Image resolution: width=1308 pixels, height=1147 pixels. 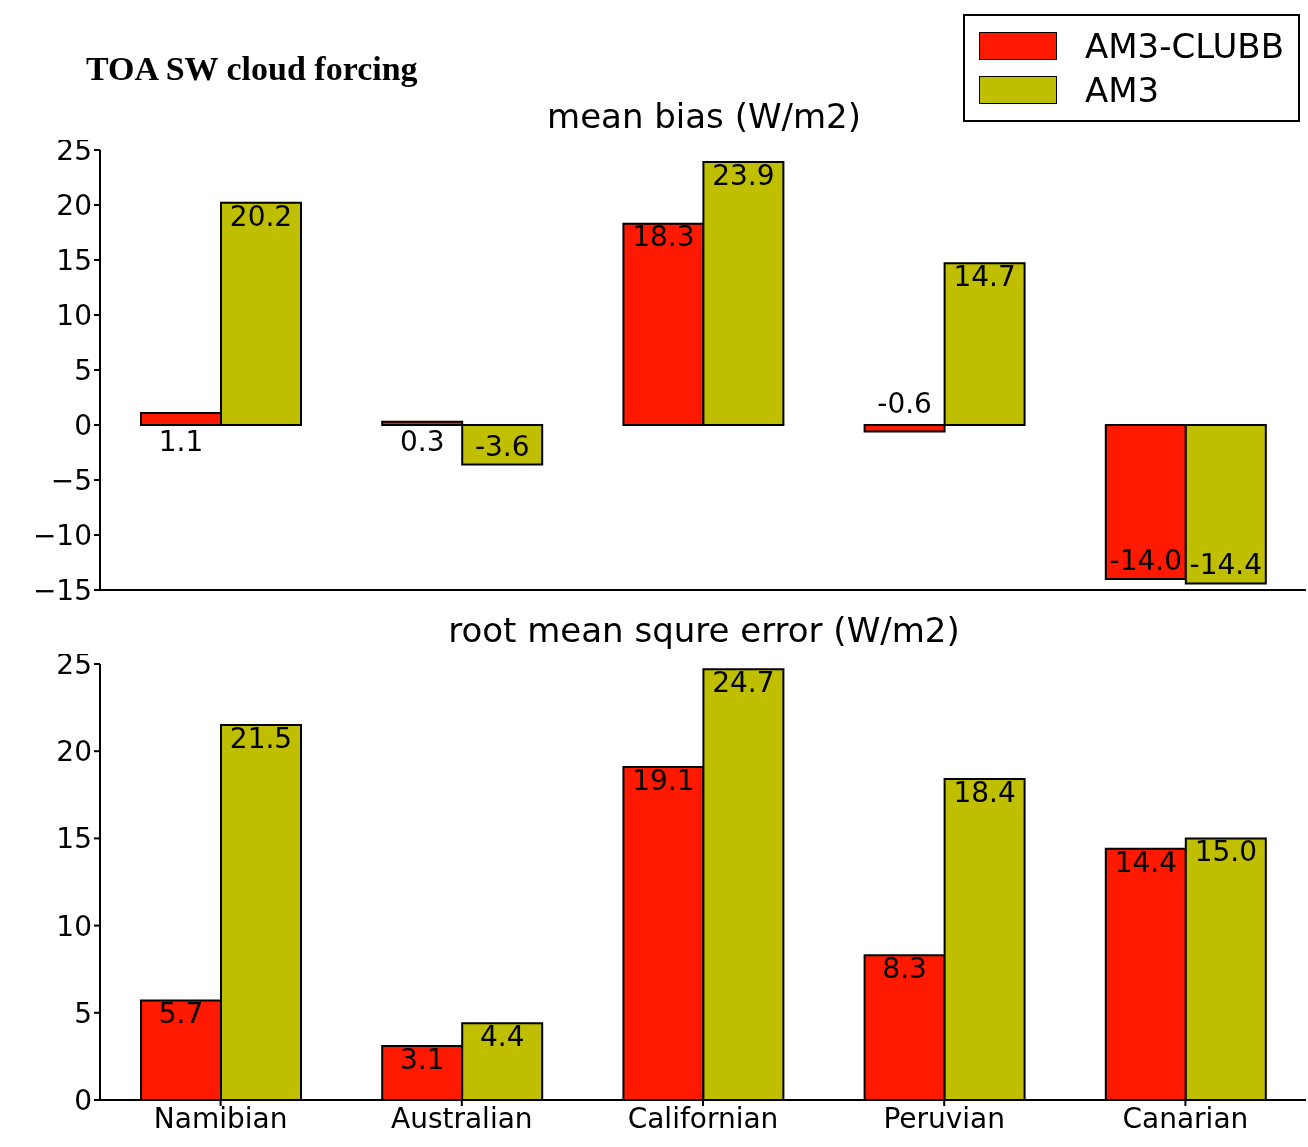 What do you see at coordinates (181, 441) in the screenshot?
I see `data-label: 1.1` at bounding box center [181, 441].